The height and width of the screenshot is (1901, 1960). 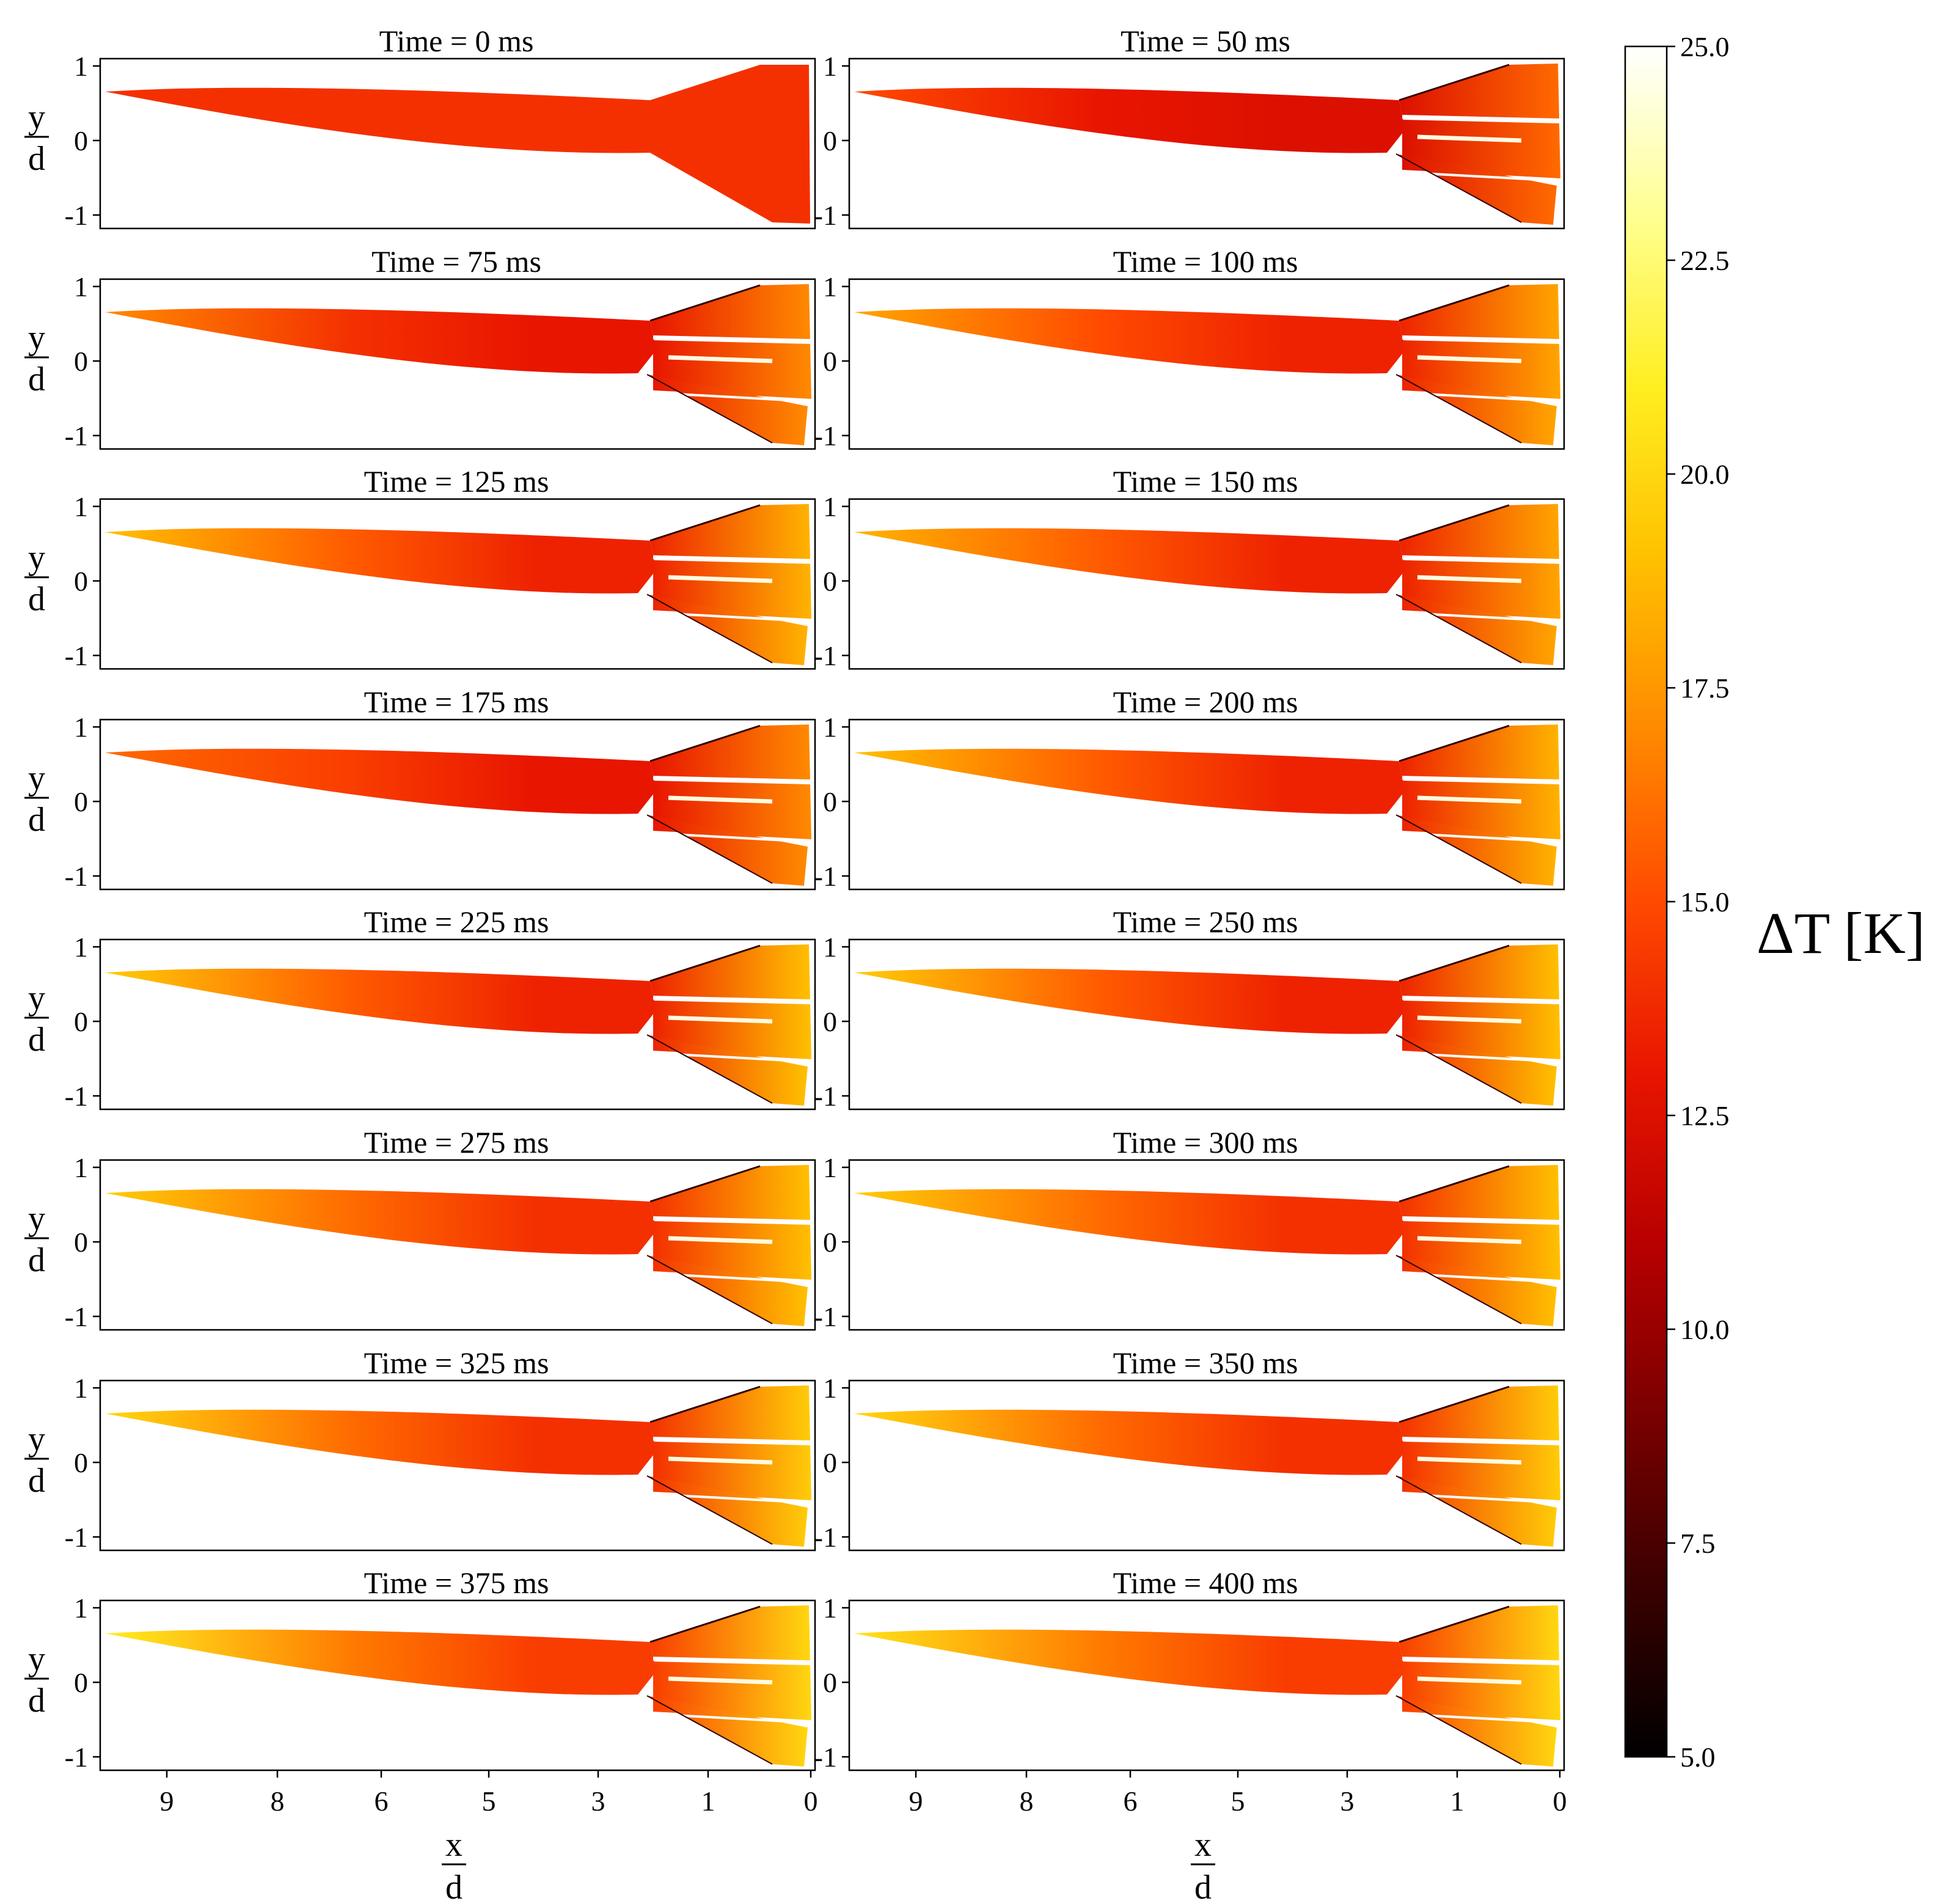 I want to click on x-tick-label: 1, so click(x=708, y=1801).